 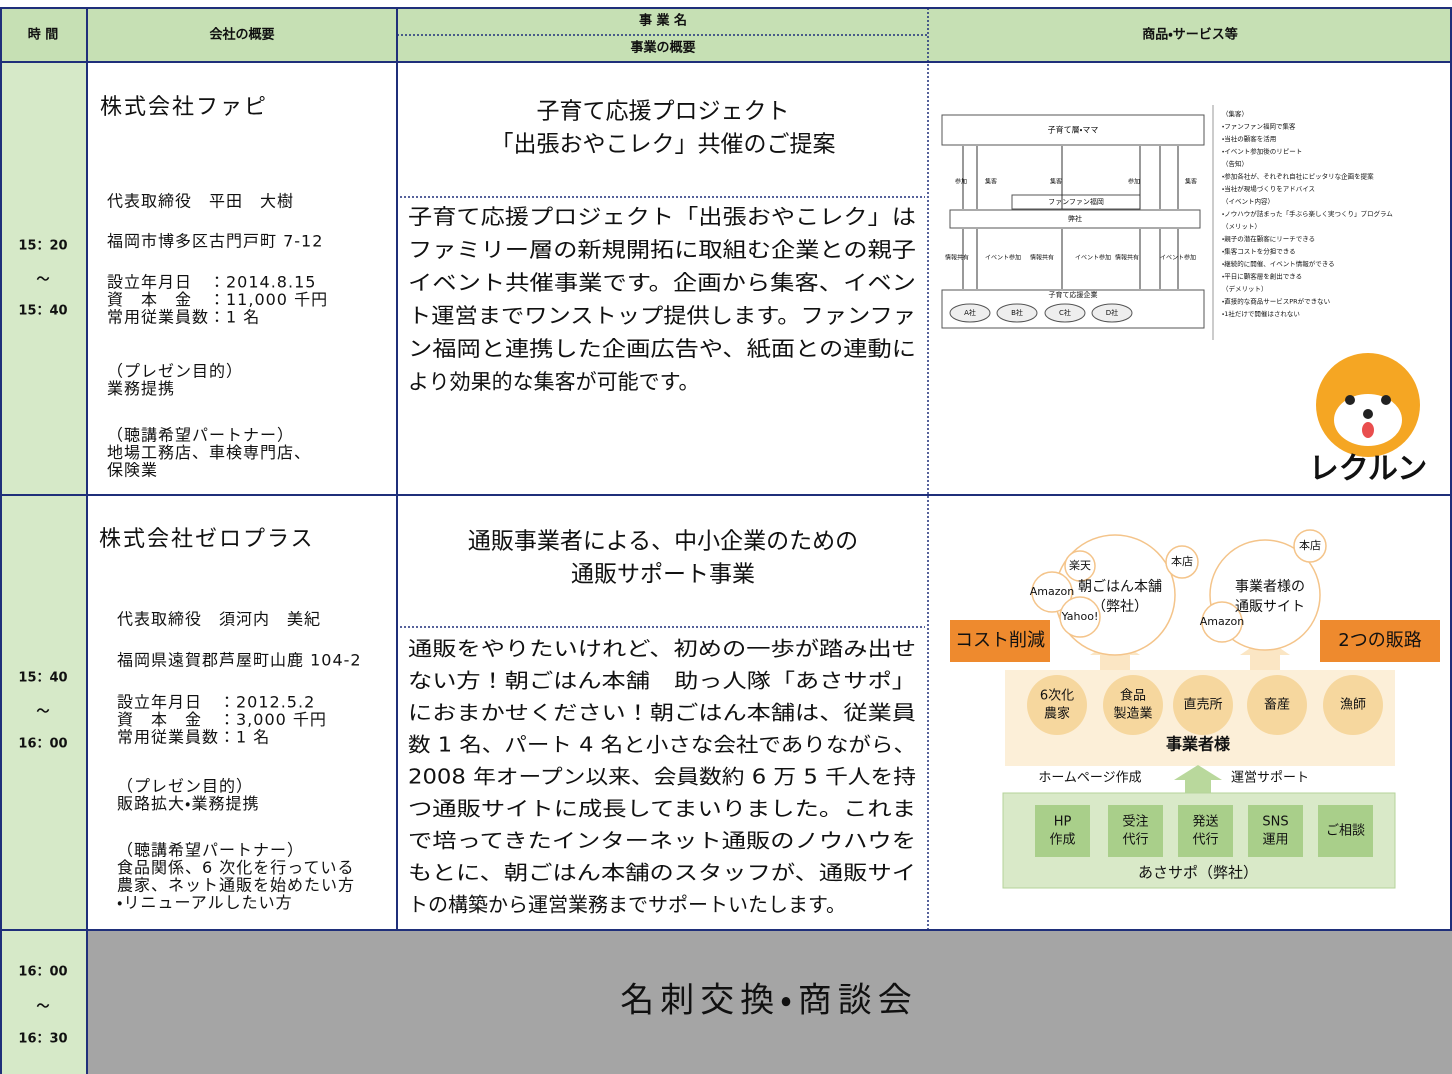 I want to click on diagram-note: ・集客コストを分担できる, so click(x=1259, y=251).